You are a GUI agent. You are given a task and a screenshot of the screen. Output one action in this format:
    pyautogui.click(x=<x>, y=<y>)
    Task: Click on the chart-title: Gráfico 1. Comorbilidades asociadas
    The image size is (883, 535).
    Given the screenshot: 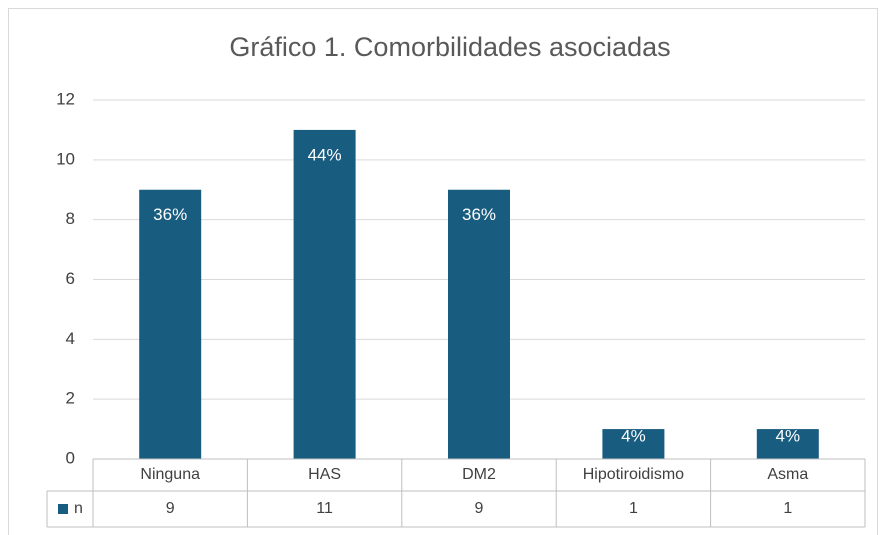 What is the action you would take?
    pyautogui.click(x=449, y=47)
    